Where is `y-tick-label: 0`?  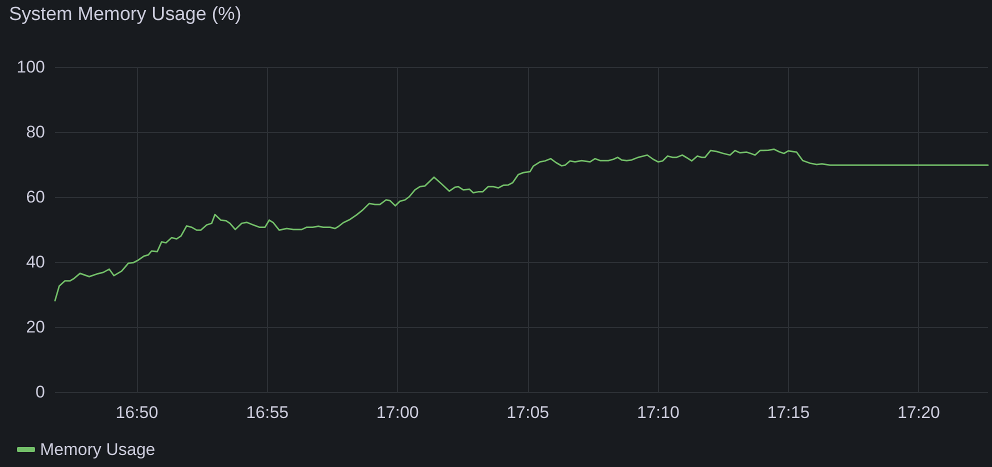
y-tick-label: 0 is located at coordinates (40, 392).